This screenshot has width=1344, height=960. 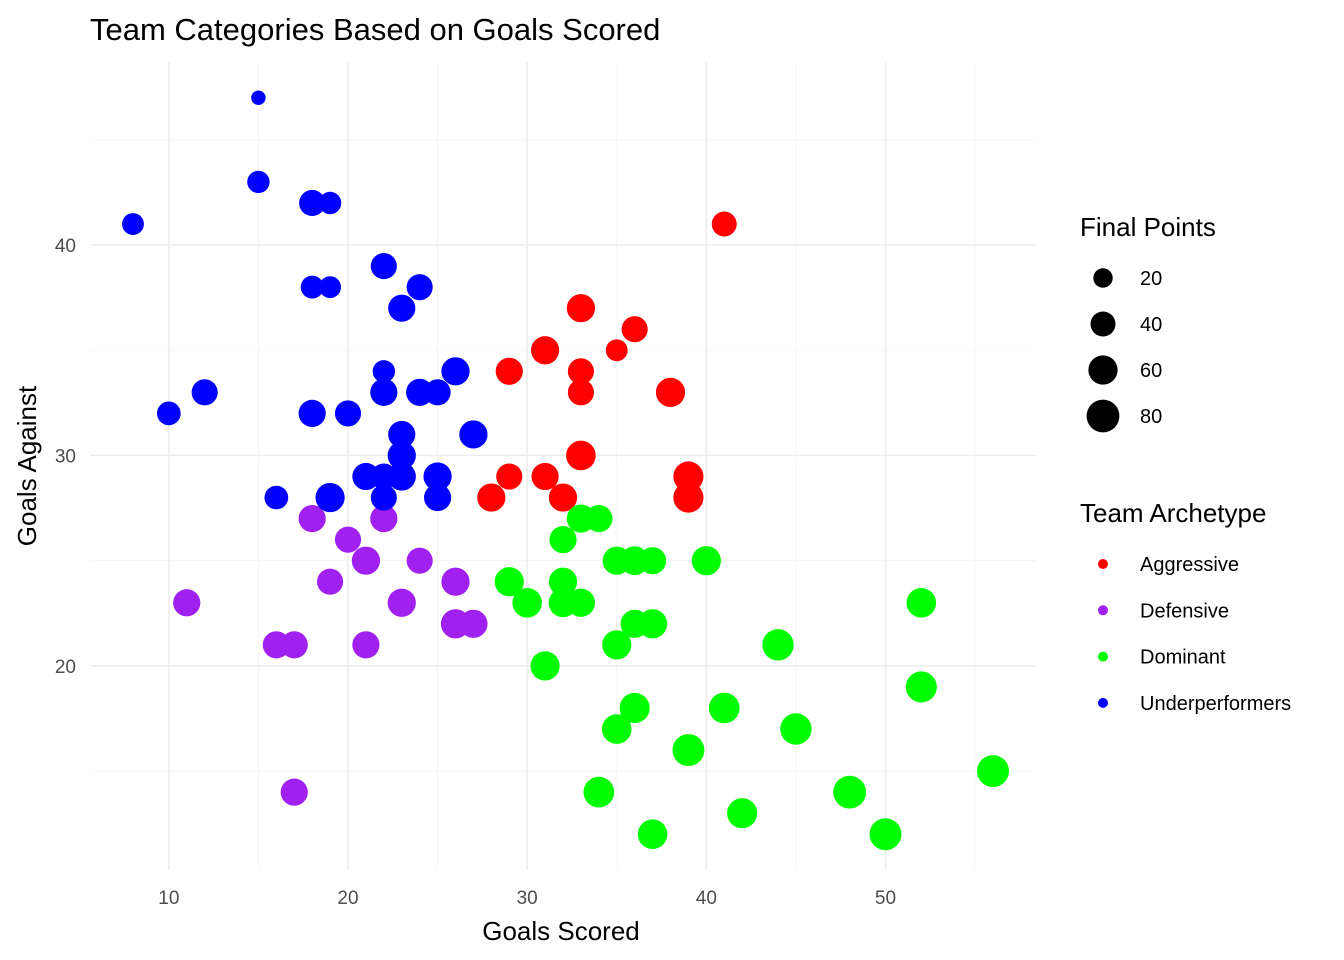 I want to click on y-tick-label: 20, so click(x=65, y=667).